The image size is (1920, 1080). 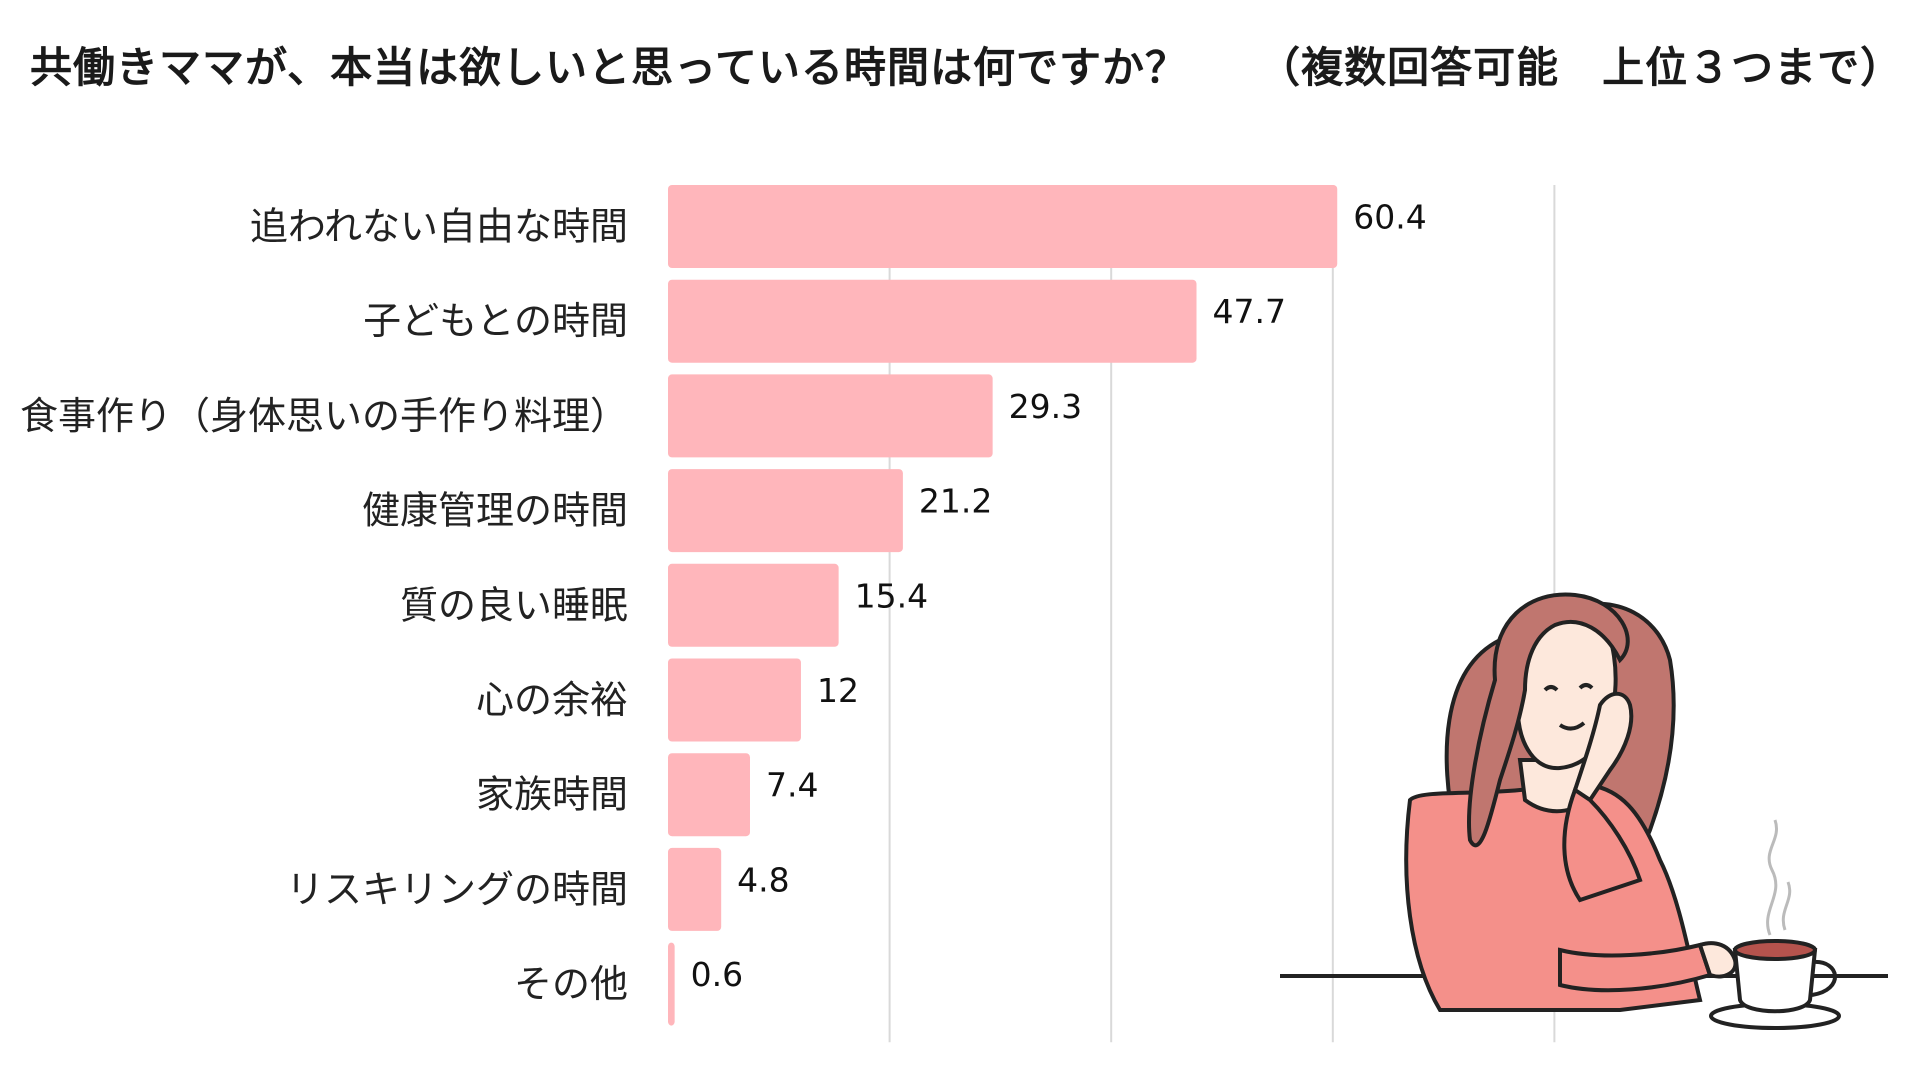 I want to click on category-label-5: 心の余裕, so click(x=552, y=700).